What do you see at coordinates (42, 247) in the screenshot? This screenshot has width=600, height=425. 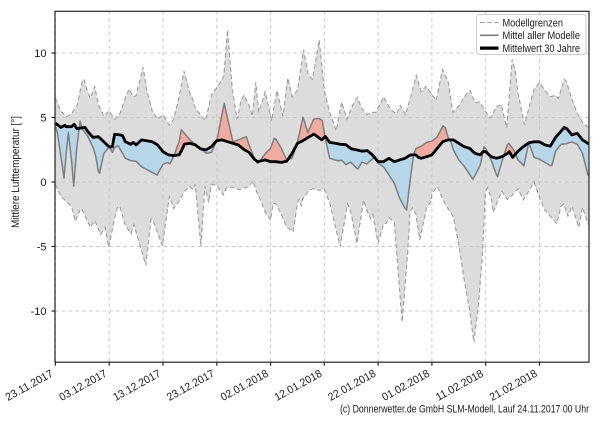 I see `svg-text: -5` at bounding box center [42, 247].